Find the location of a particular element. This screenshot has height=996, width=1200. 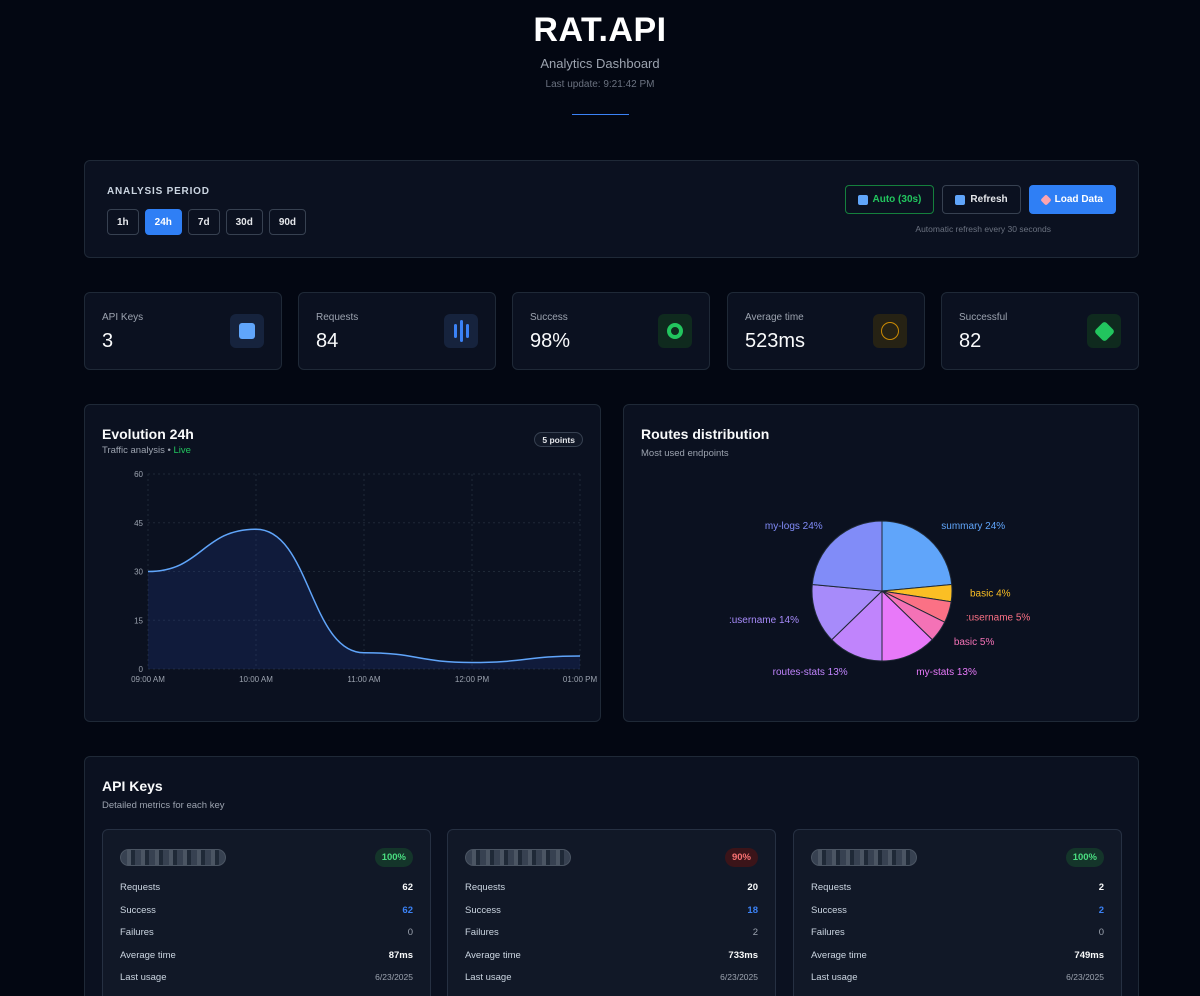

period-1h-button: 1h is located at coordinates (123, 222).